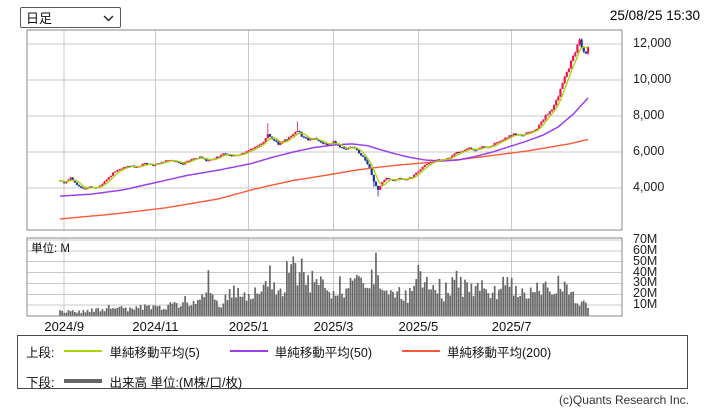 The image size is (709, 408). I want to click on legend-upper-label: 上段:, so click(40, 352).